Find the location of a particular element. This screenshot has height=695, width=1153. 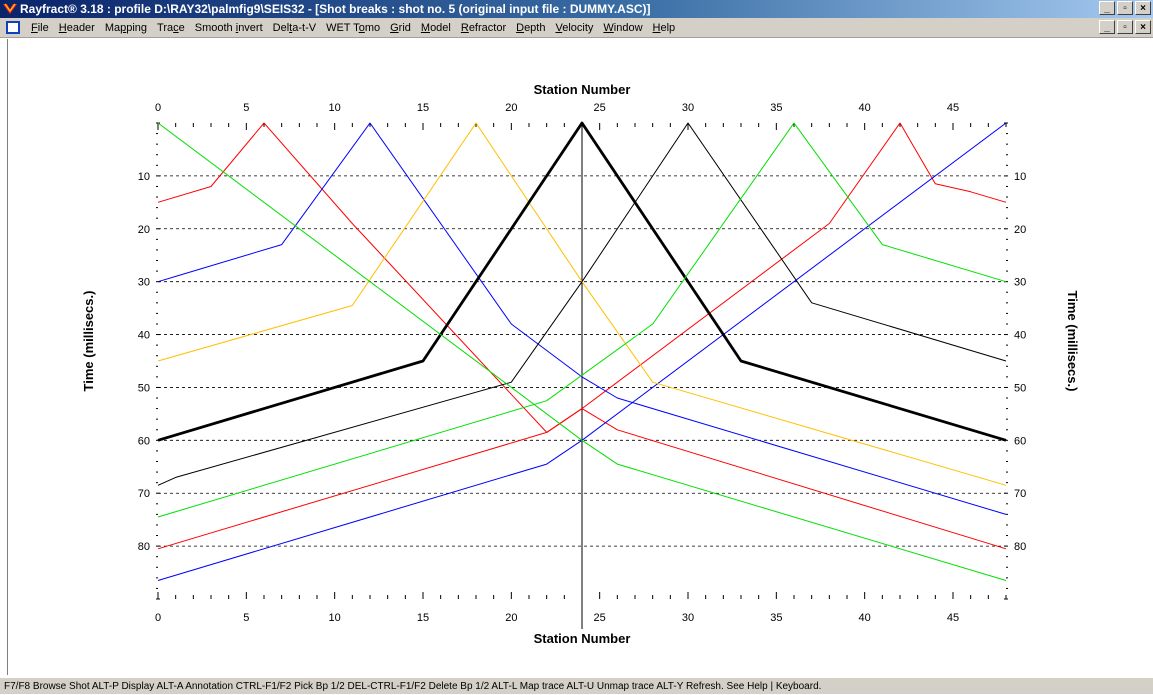

menu-velocity: Velocity is located at coordinates (574, 27).